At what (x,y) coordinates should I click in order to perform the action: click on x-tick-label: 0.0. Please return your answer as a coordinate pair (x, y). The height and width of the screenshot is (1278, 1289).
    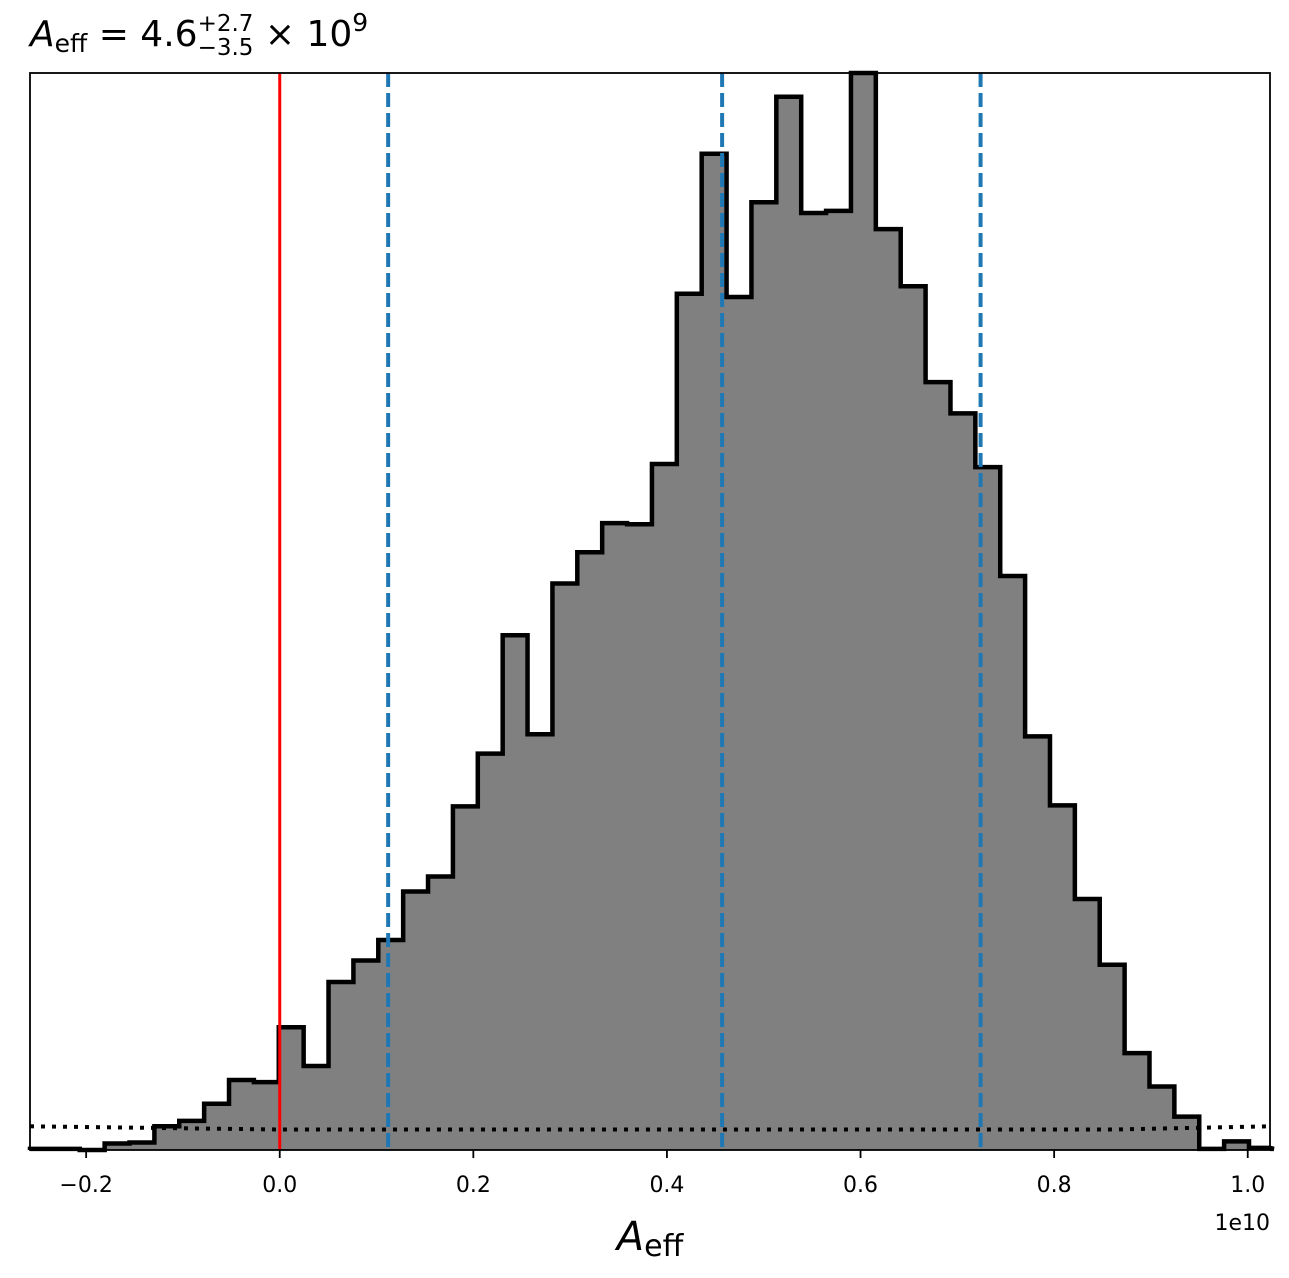
    Looking at the image, I should click on (279, 1185).